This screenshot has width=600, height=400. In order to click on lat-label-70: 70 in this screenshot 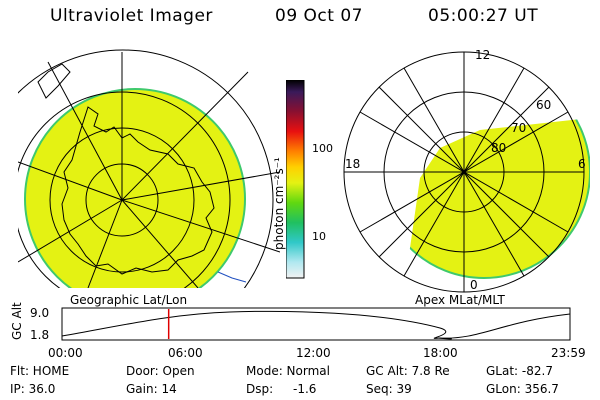, I will do `click(519, 128)`.